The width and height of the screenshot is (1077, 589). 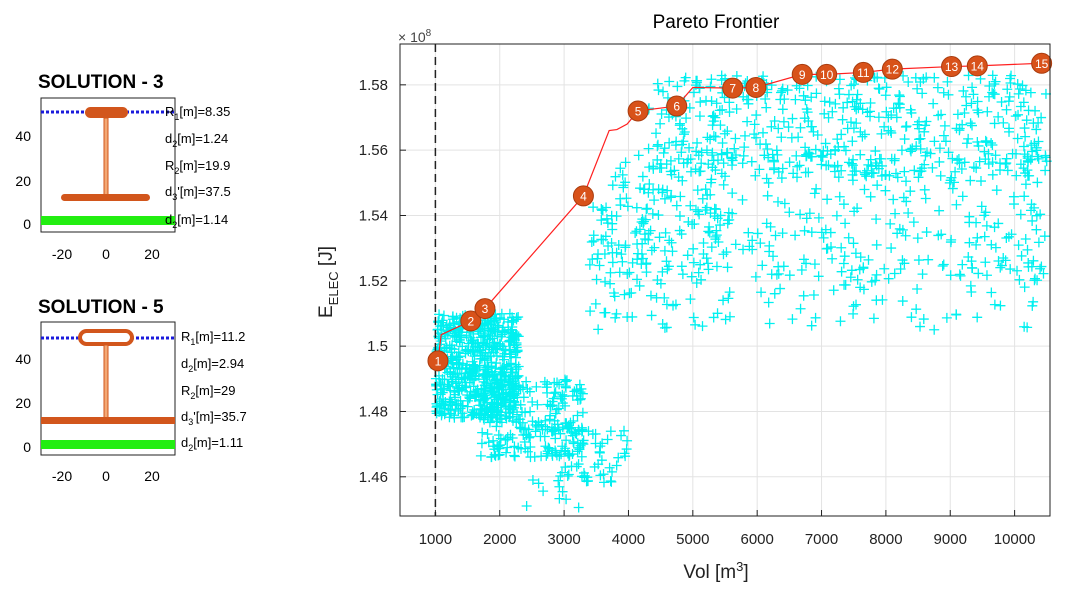 I want to click on solution-5-label-r1: R1[m]=11.2, so click(x=213, y=338).